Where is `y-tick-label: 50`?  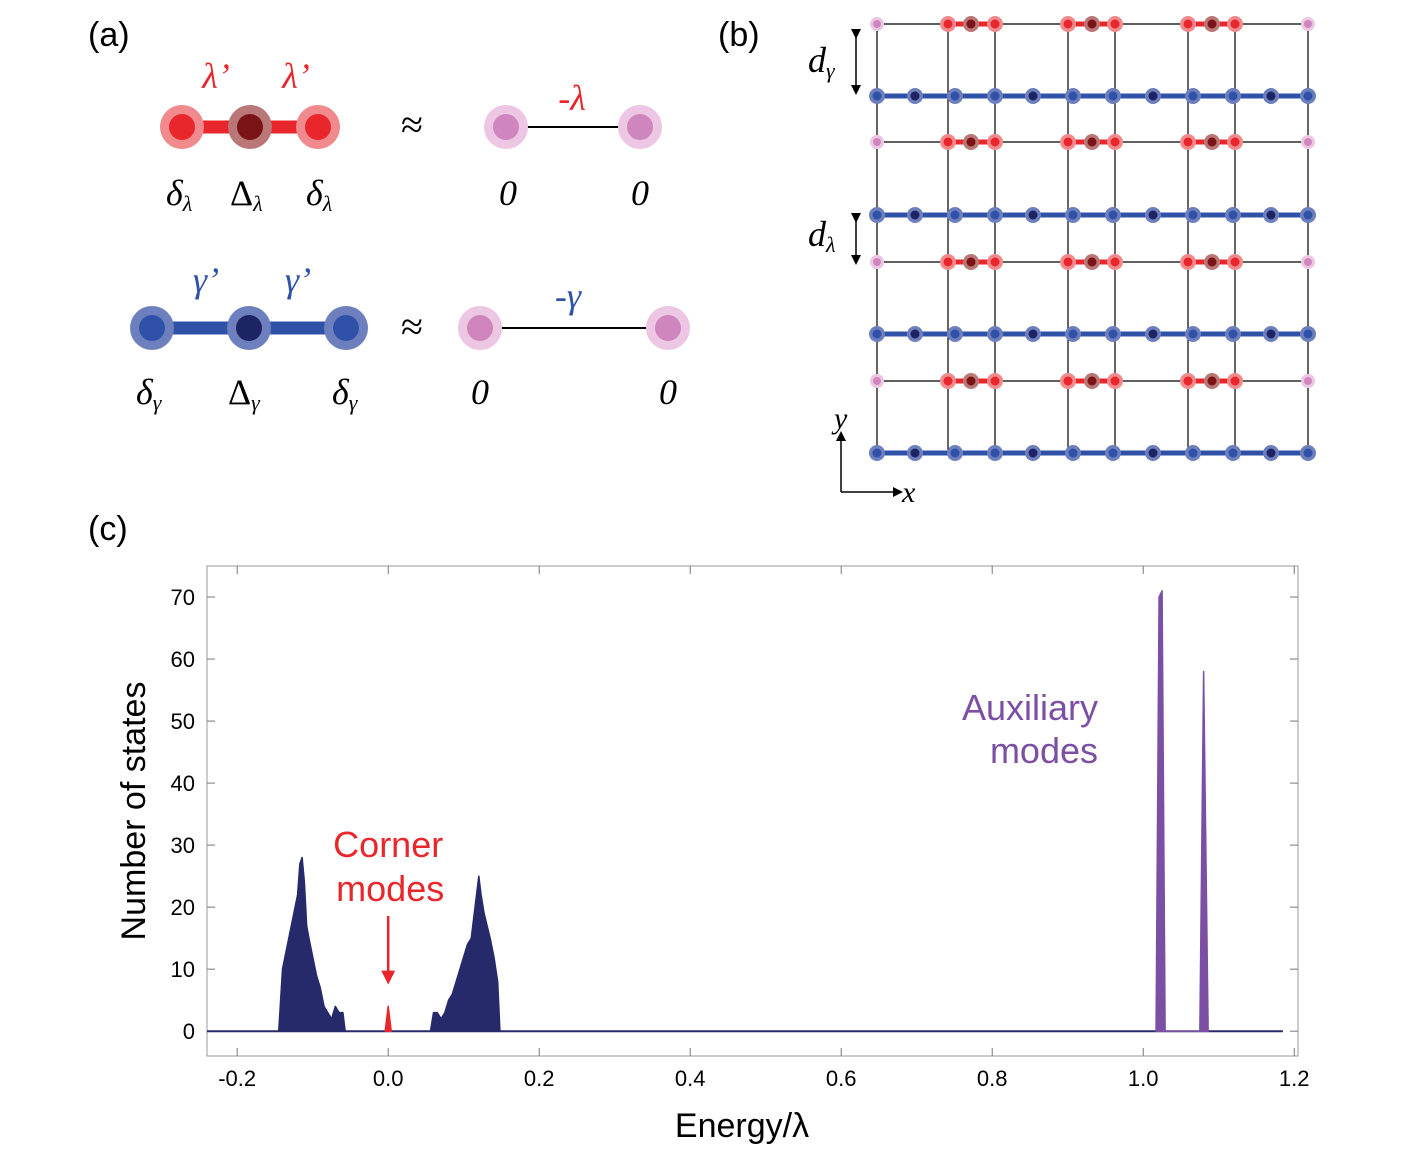 y-tick-label: 50 is located at coordinates (183, 721).